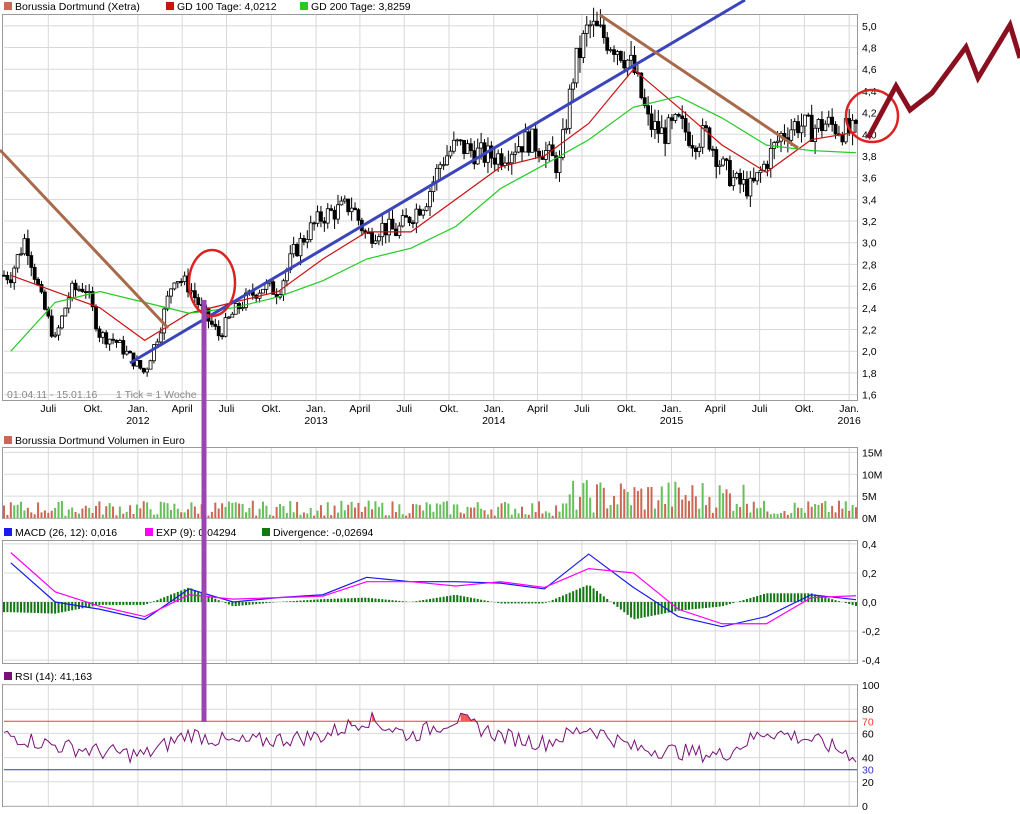 The width and height of the screenshot is (1020, 814). What do you see at coordinates (869, 222) in the screenshot?
I see `y-tick-label: 3,2` at bounding box center [869, 222].